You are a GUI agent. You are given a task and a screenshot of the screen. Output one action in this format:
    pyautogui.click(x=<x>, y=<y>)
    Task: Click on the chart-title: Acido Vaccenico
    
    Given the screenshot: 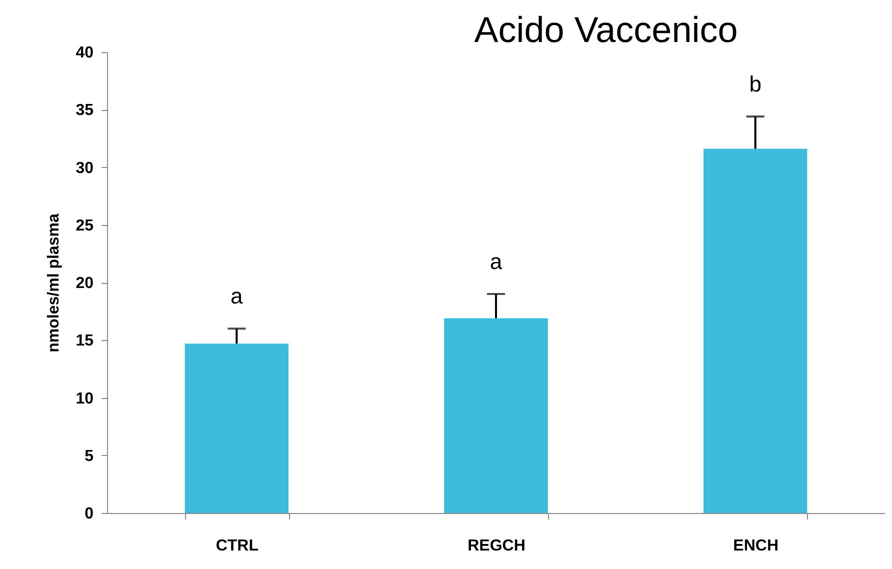 What is the action you would take?
    pyautogui.click(x=606, y=29)
    